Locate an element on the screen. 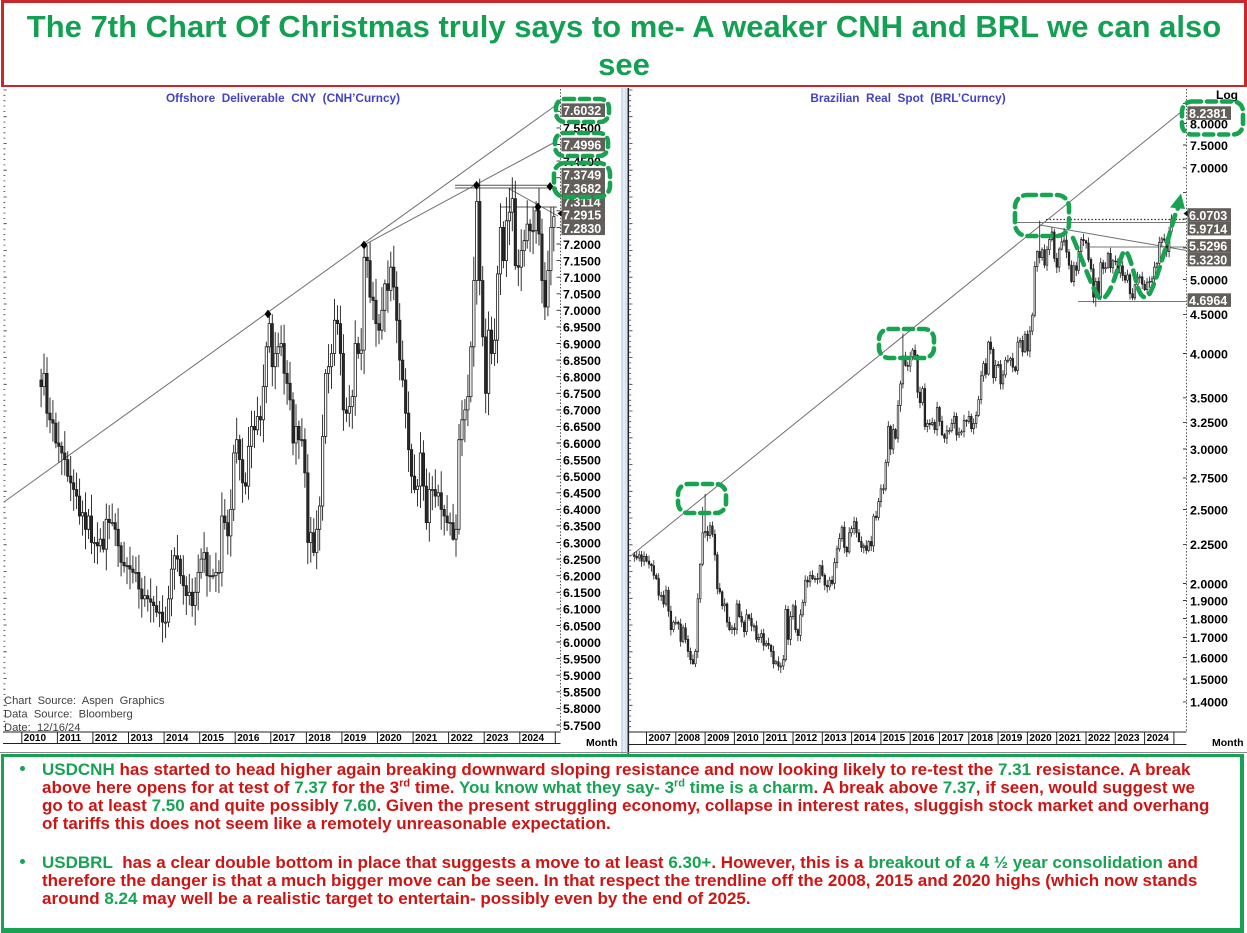  svg-text: 6.9500 is located at coordinates (582, 328).